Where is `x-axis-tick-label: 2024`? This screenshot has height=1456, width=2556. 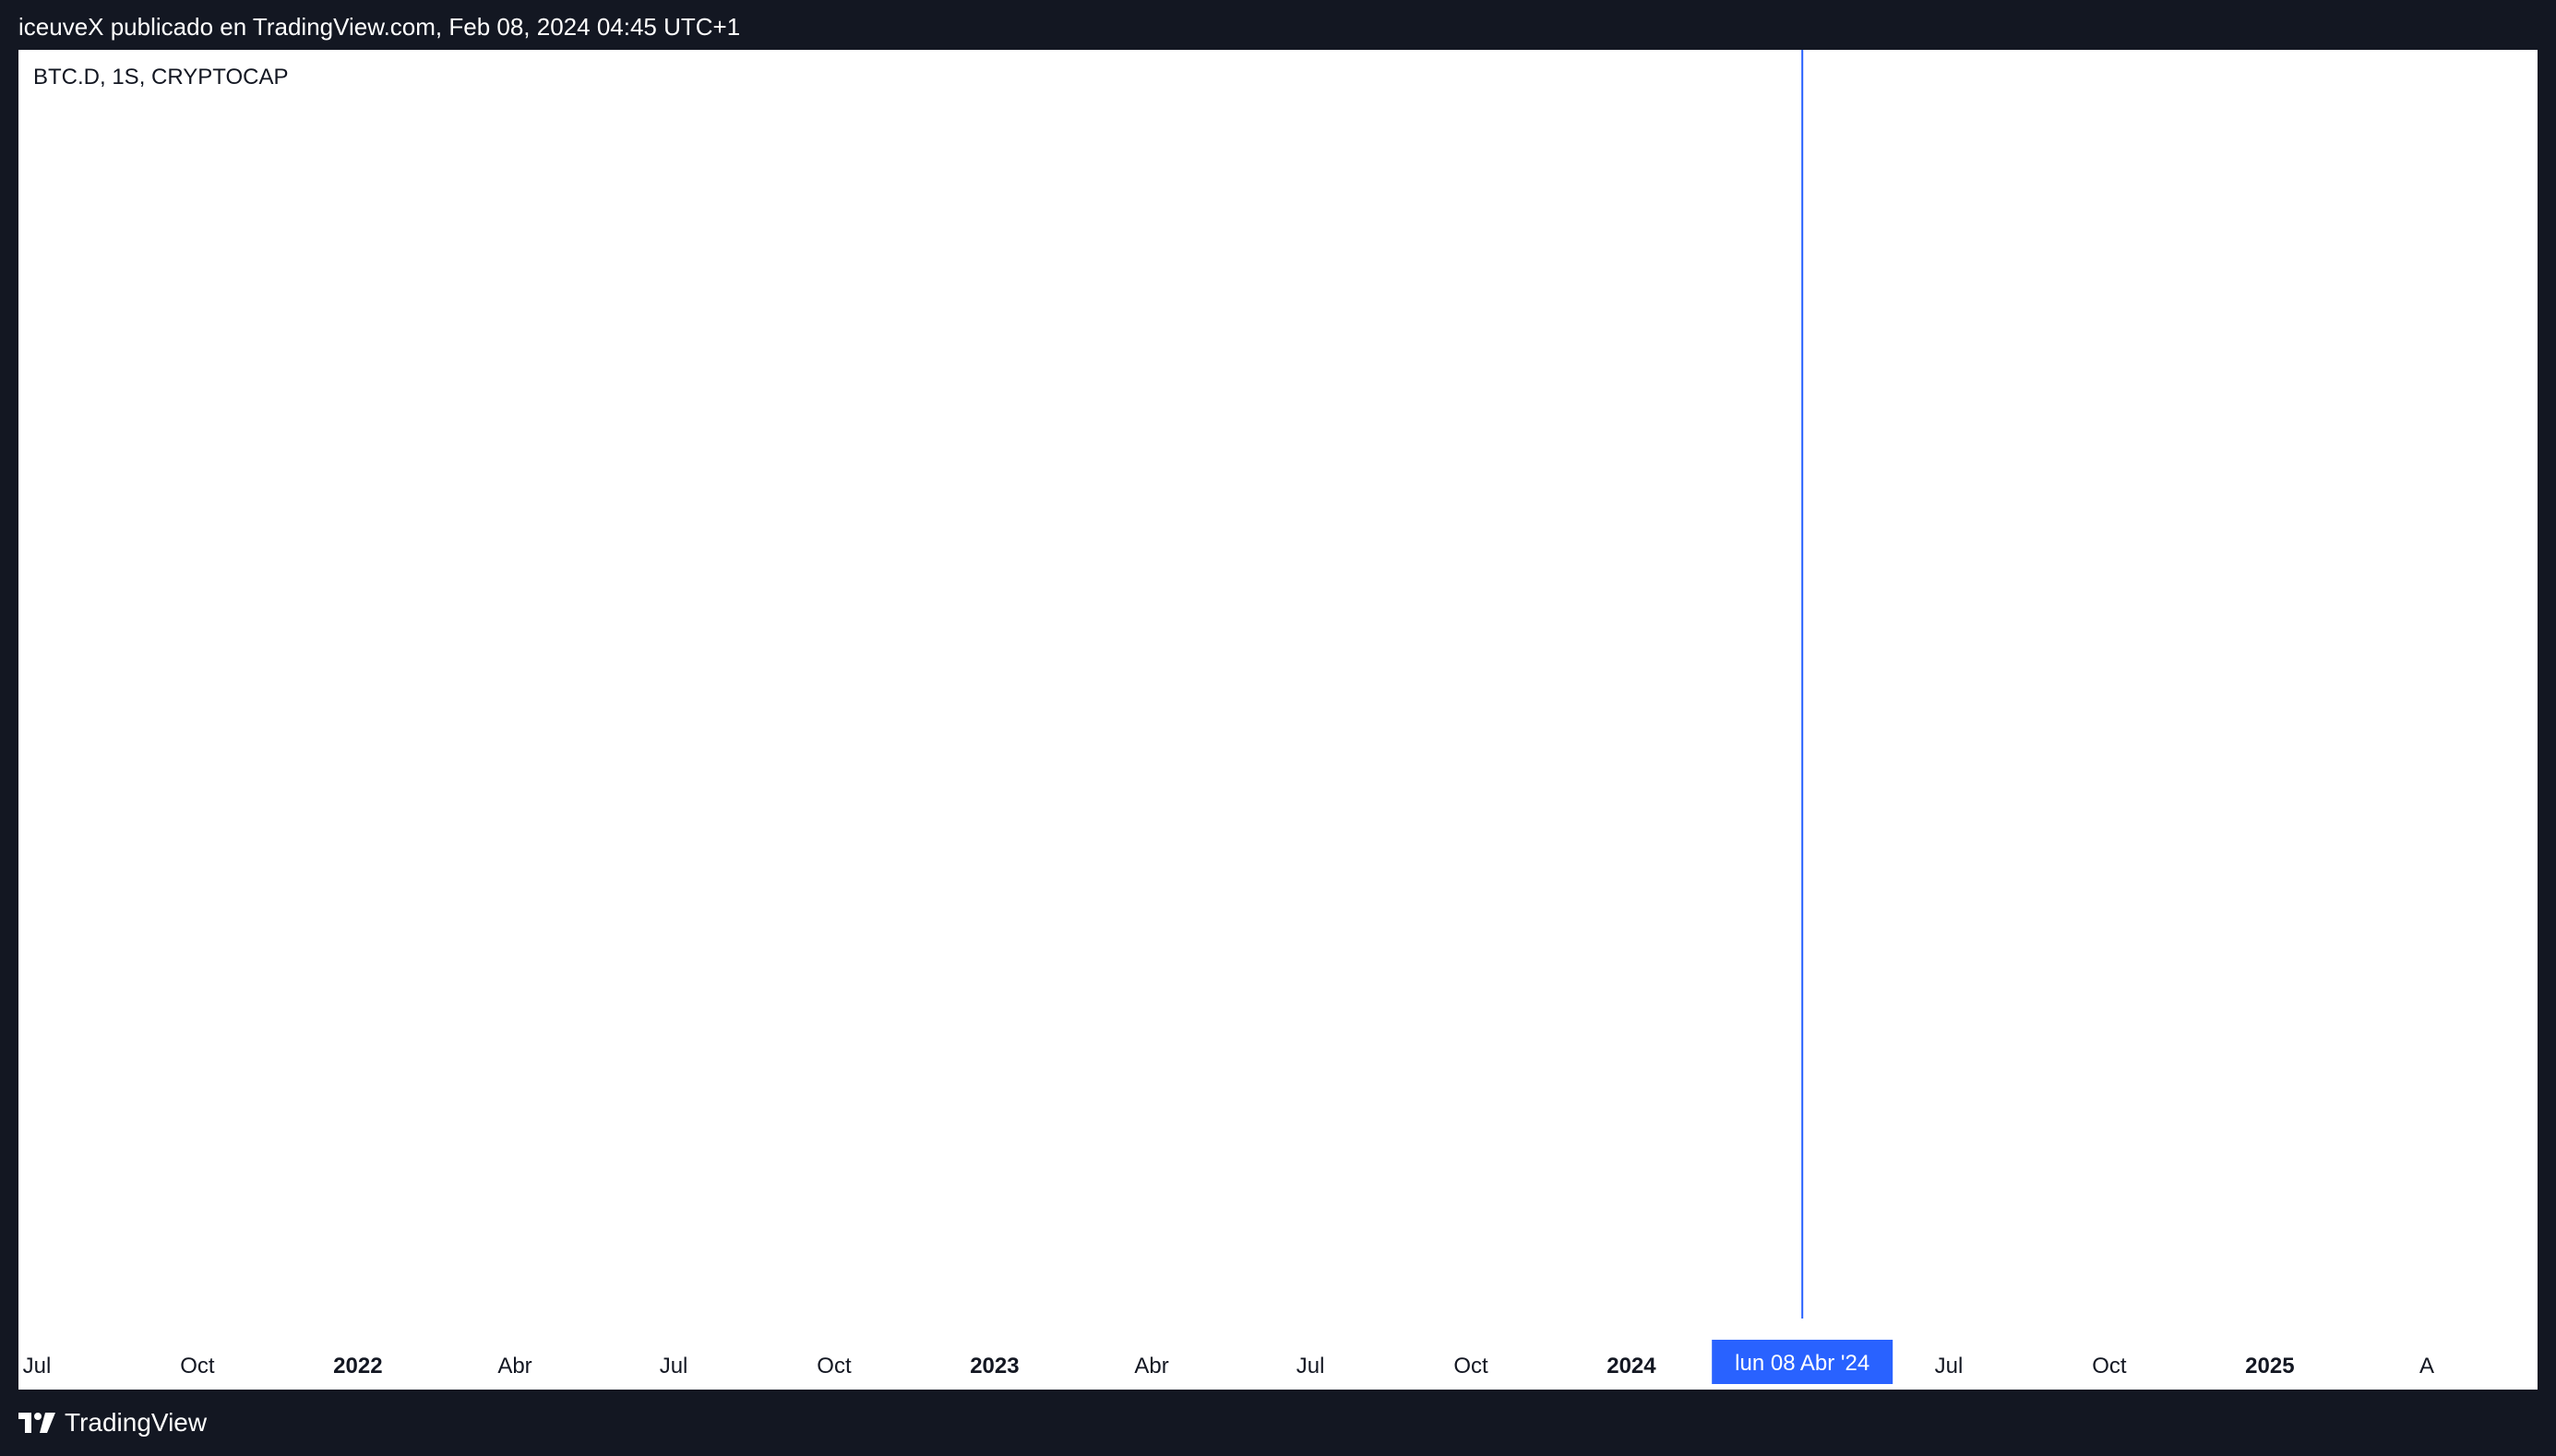
x-axis-tick-label: 2024 is located at coordinates (1631, 1366).